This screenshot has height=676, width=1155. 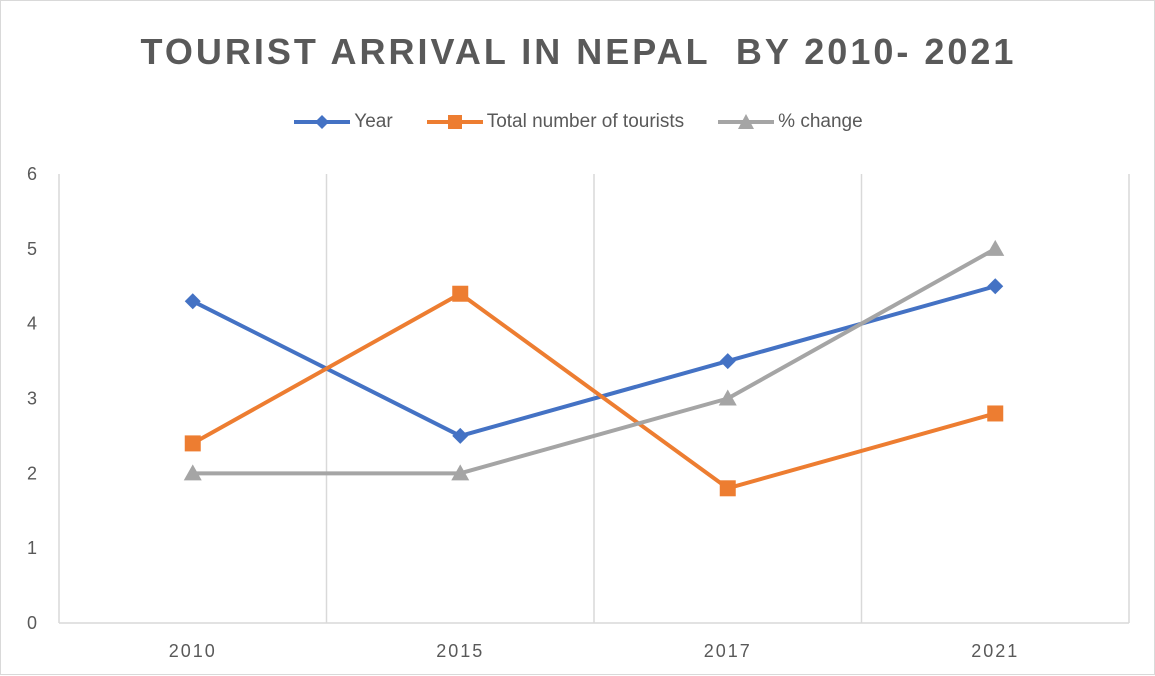 What do you see at coordinates (32, 249) in the screenshot?
I see `y-tick-label: 5` at bounding box center [32, 249].